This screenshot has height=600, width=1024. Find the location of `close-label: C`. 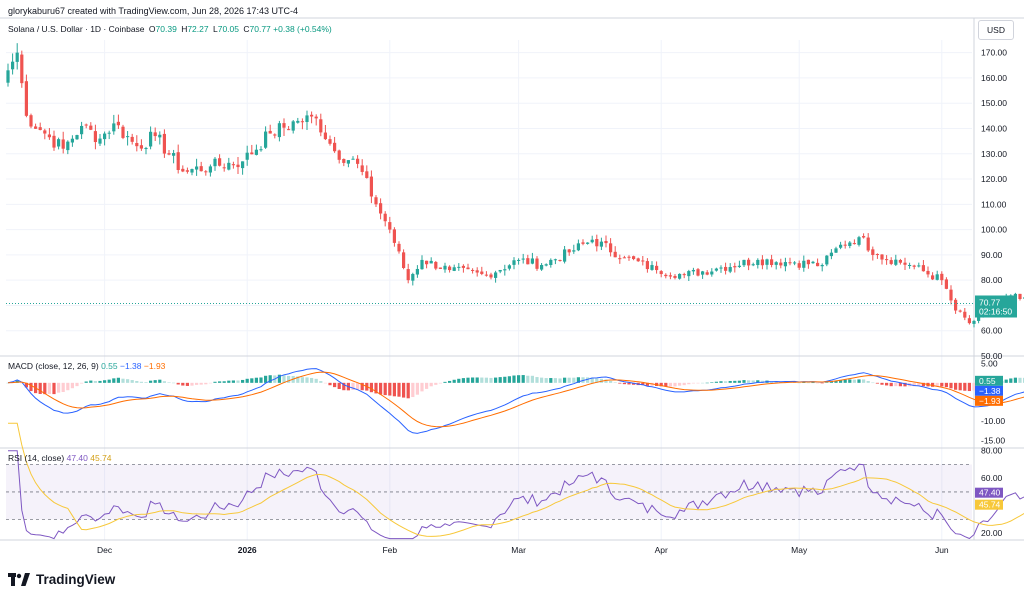

close-label: C is located at coordinates (246, 29).